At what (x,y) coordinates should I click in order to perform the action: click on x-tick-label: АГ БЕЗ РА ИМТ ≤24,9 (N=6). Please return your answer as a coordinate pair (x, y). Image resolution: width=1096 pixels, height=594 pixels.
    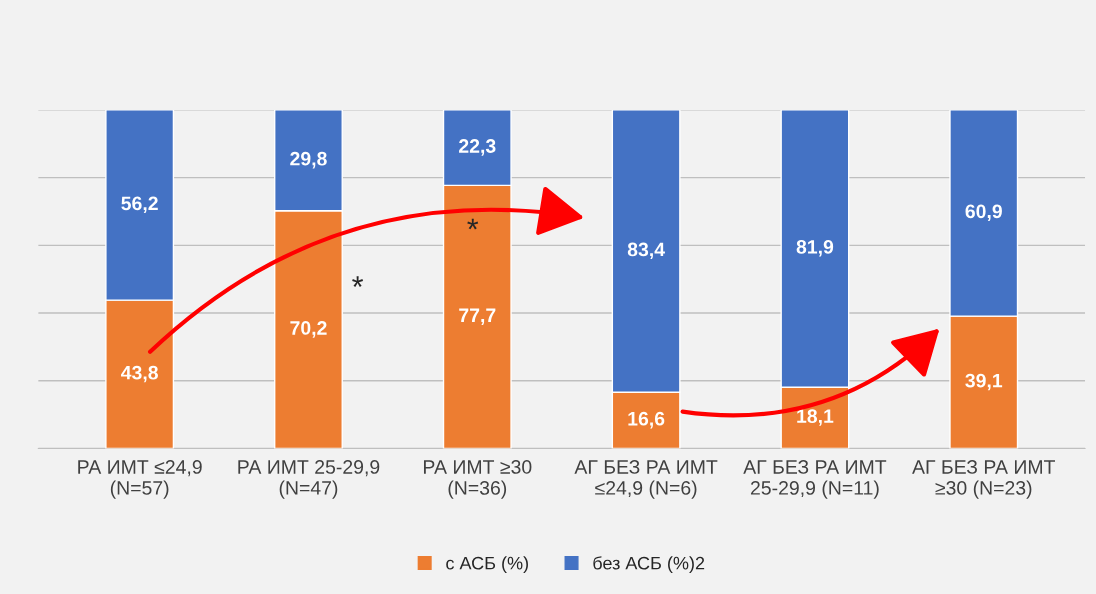
    Looking at the image, I should click on (646, 479).